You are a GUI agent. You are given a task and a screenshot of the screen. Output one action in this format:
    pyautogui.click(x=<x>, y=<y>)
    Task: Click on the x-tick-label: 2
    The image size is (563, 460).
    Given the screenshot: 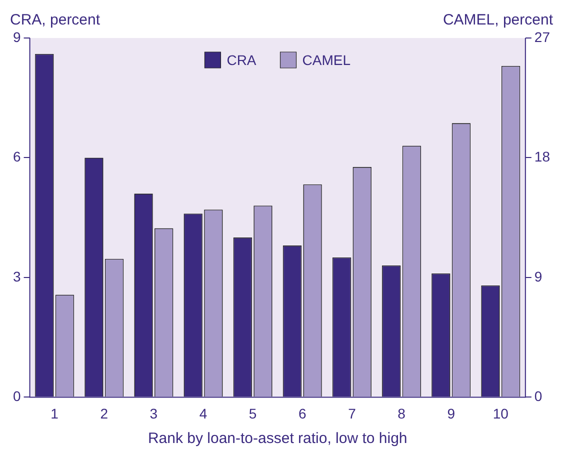 What is the action you would take?
    pyautogui.click(x=104, y=413)
    